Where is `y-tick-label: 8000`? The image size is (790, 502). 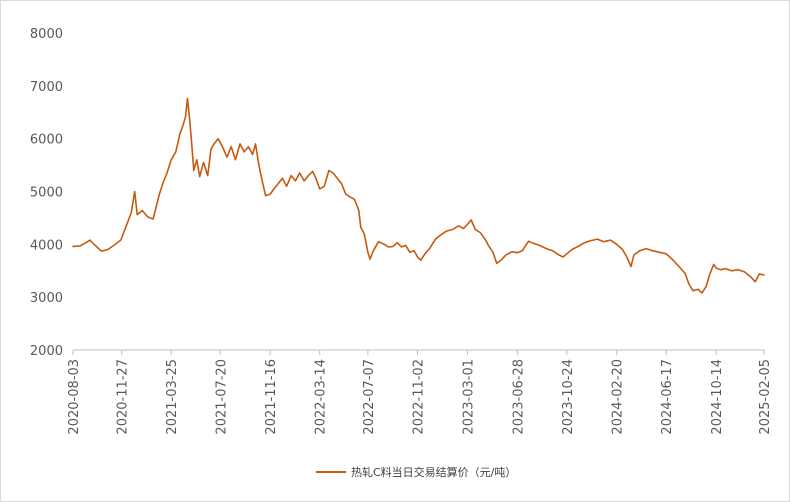
y-tick-label: 8000 is located at coordinates (46, 34).